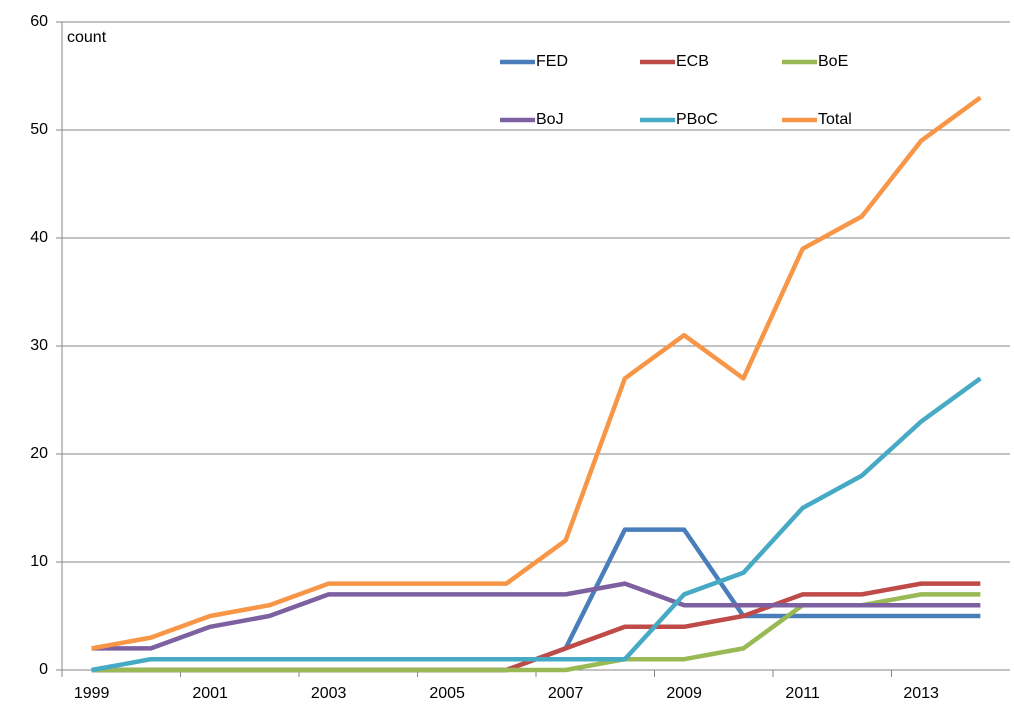 The width and height of the screenshot is (1014, 718). Describe the element at coordinates (833, 61) in the screenshot. I see `legend-label: BoE` at that location.